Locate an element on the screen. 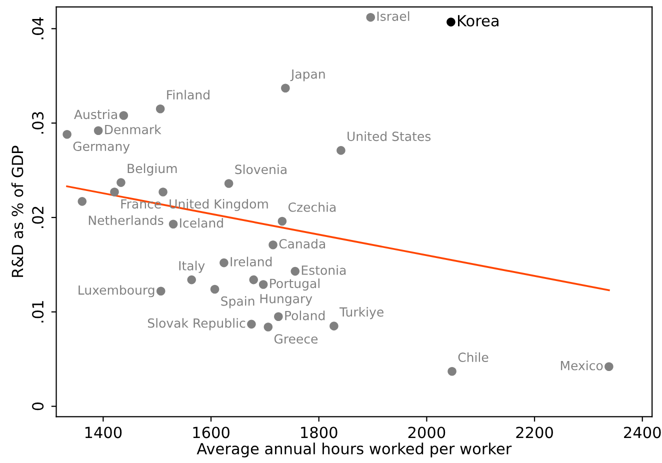  annotation: United States is located at coordinates (389, 136).